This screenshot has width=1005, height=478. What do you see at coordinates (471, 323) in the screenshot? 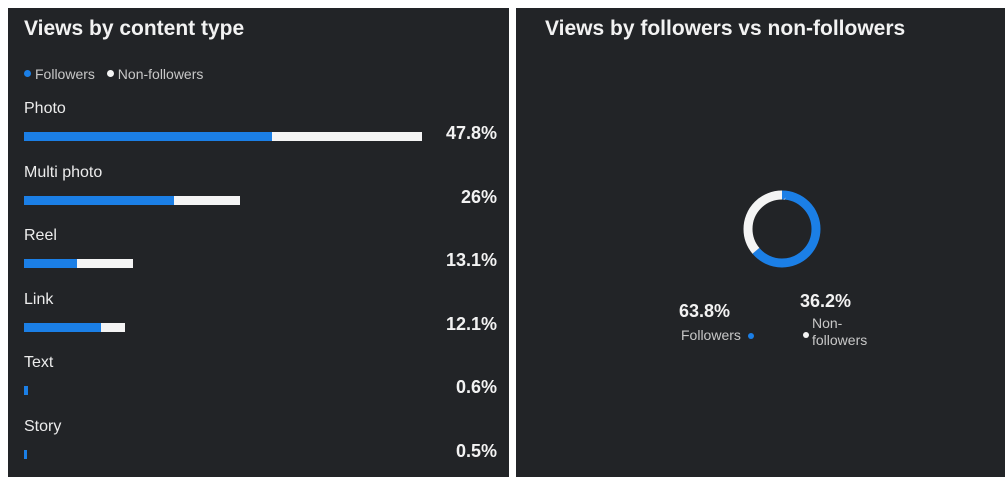
I see `bar-total-label: 12.1%` at bounding box center [471, 323].